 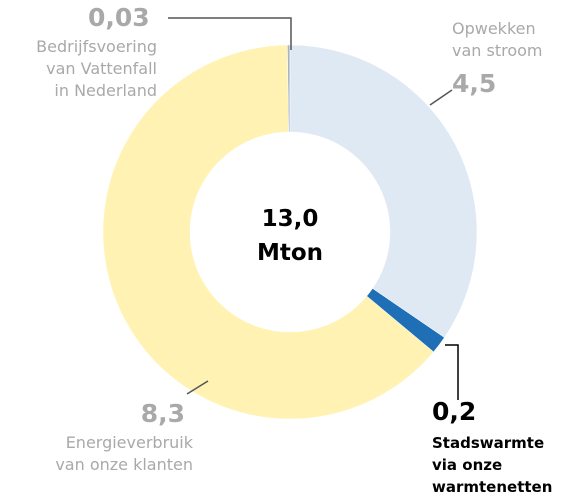 What do you see at coordinates (124, 453) in the screenshot?
I see `category-label: Energieverbruik van onze klanten` at bounding box center [124, 453].